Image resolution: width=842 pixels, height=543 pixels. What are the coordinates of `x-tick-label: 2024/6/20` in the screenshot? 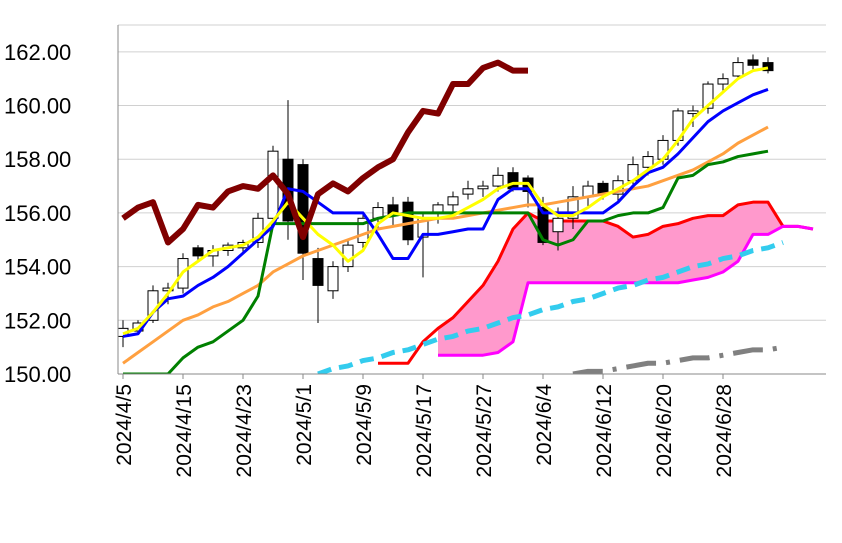 It's located at (664, 430).